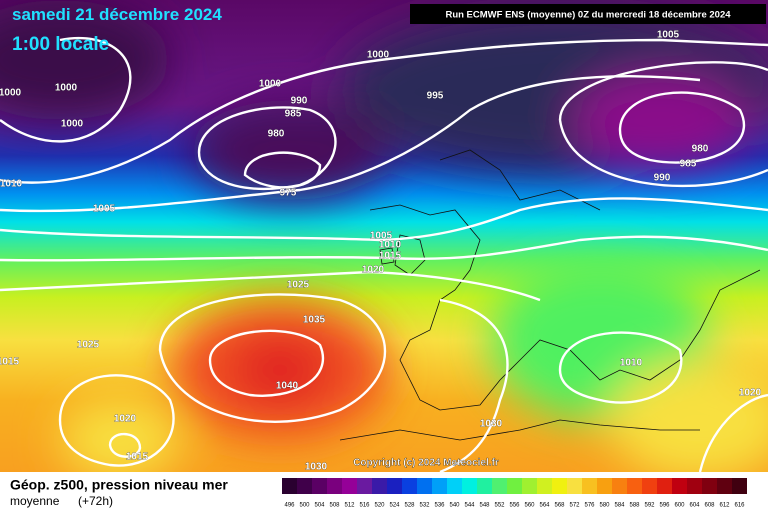  I want to click on scale-label: 576, so click(589, 506).